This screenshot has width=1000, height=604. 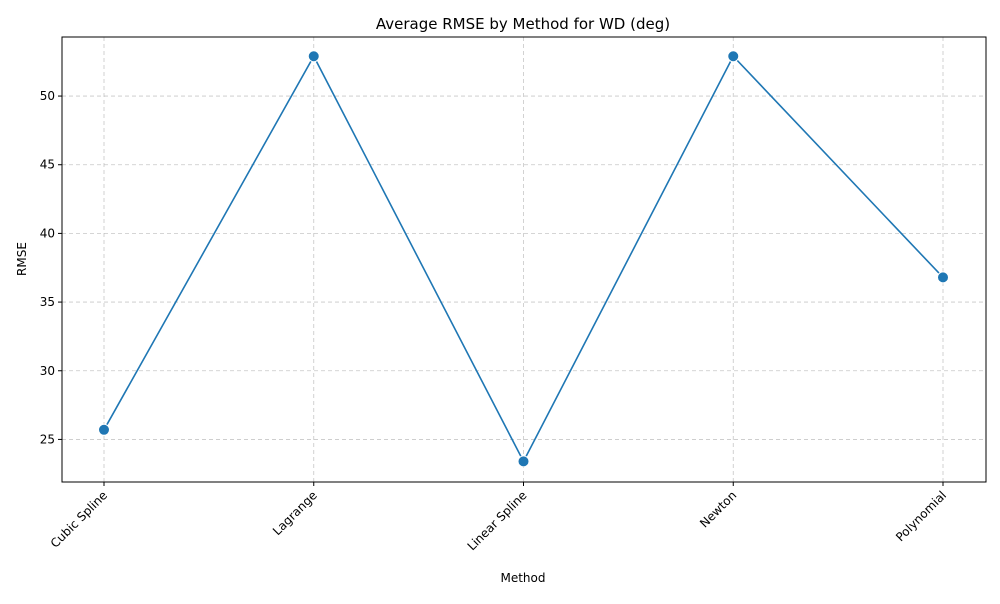 What do you see at coordinates (22, 259) in the screenshot?
I see `y-axis-label: RMSE` at bounding box center [22, 259].